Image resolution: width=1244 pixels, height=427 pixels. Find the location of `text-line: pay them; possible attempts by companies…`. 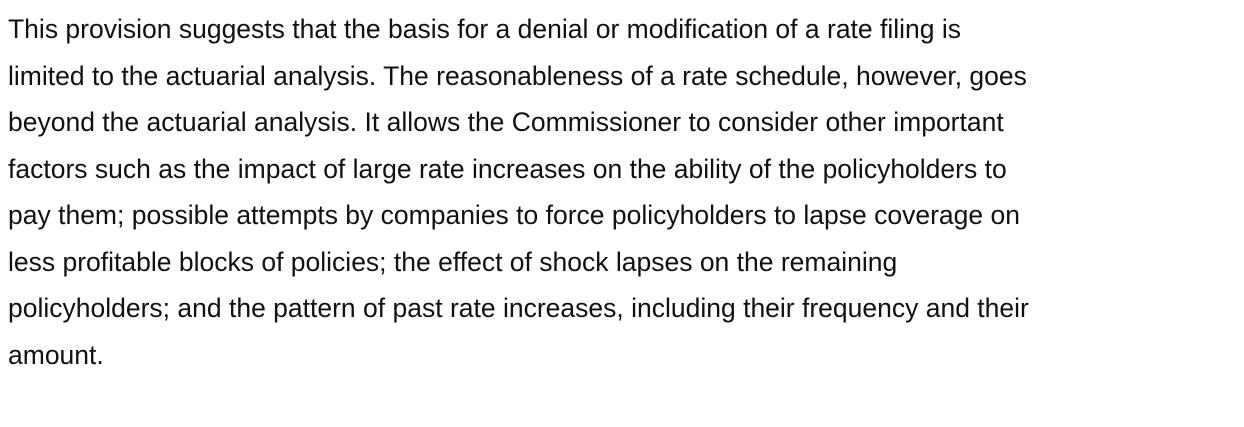

text-line: pay them; possible attempts by companies… is located at coordinates (514, 215).